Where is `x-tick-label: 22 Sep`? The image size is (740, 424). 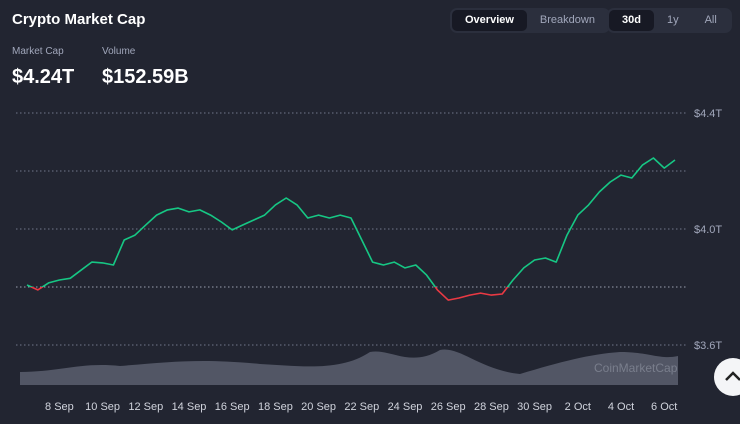 x-tick-label: 22 Sep is located at coordinates (361, 407).